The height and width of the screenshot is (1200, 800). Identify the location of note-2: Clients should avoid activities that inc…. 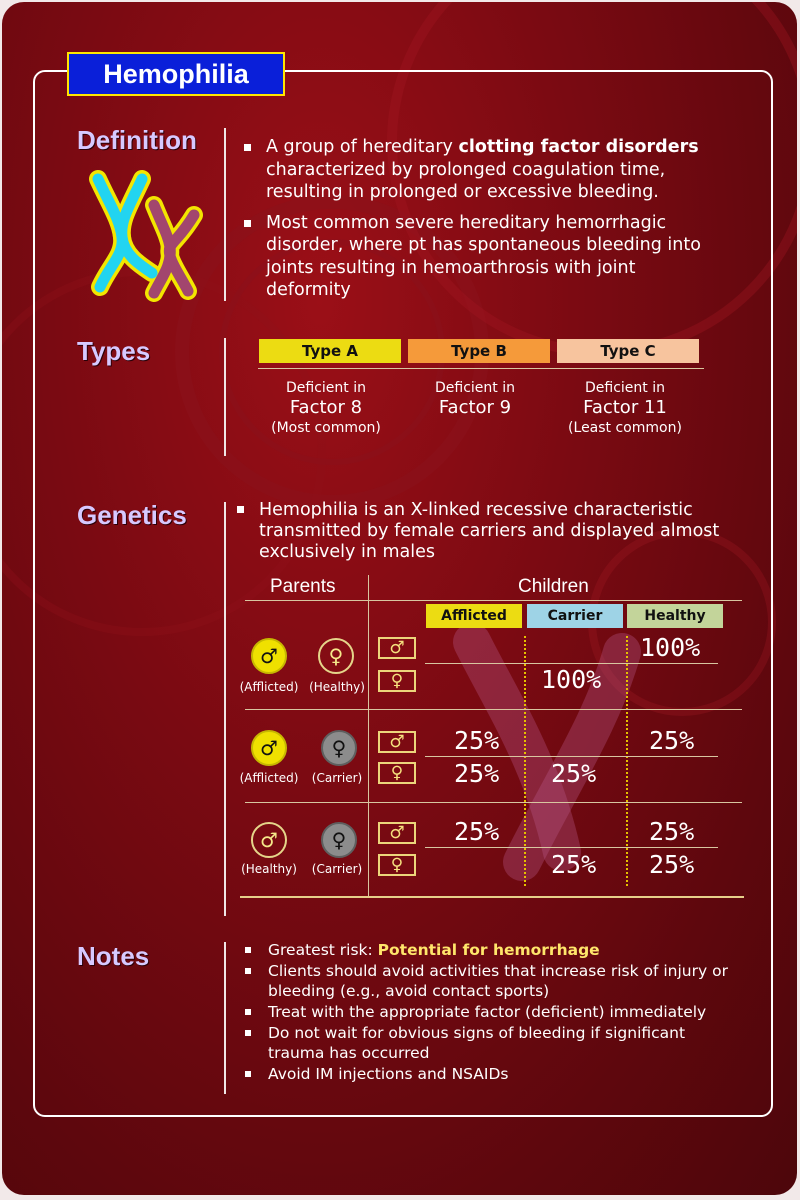
(492, 981).